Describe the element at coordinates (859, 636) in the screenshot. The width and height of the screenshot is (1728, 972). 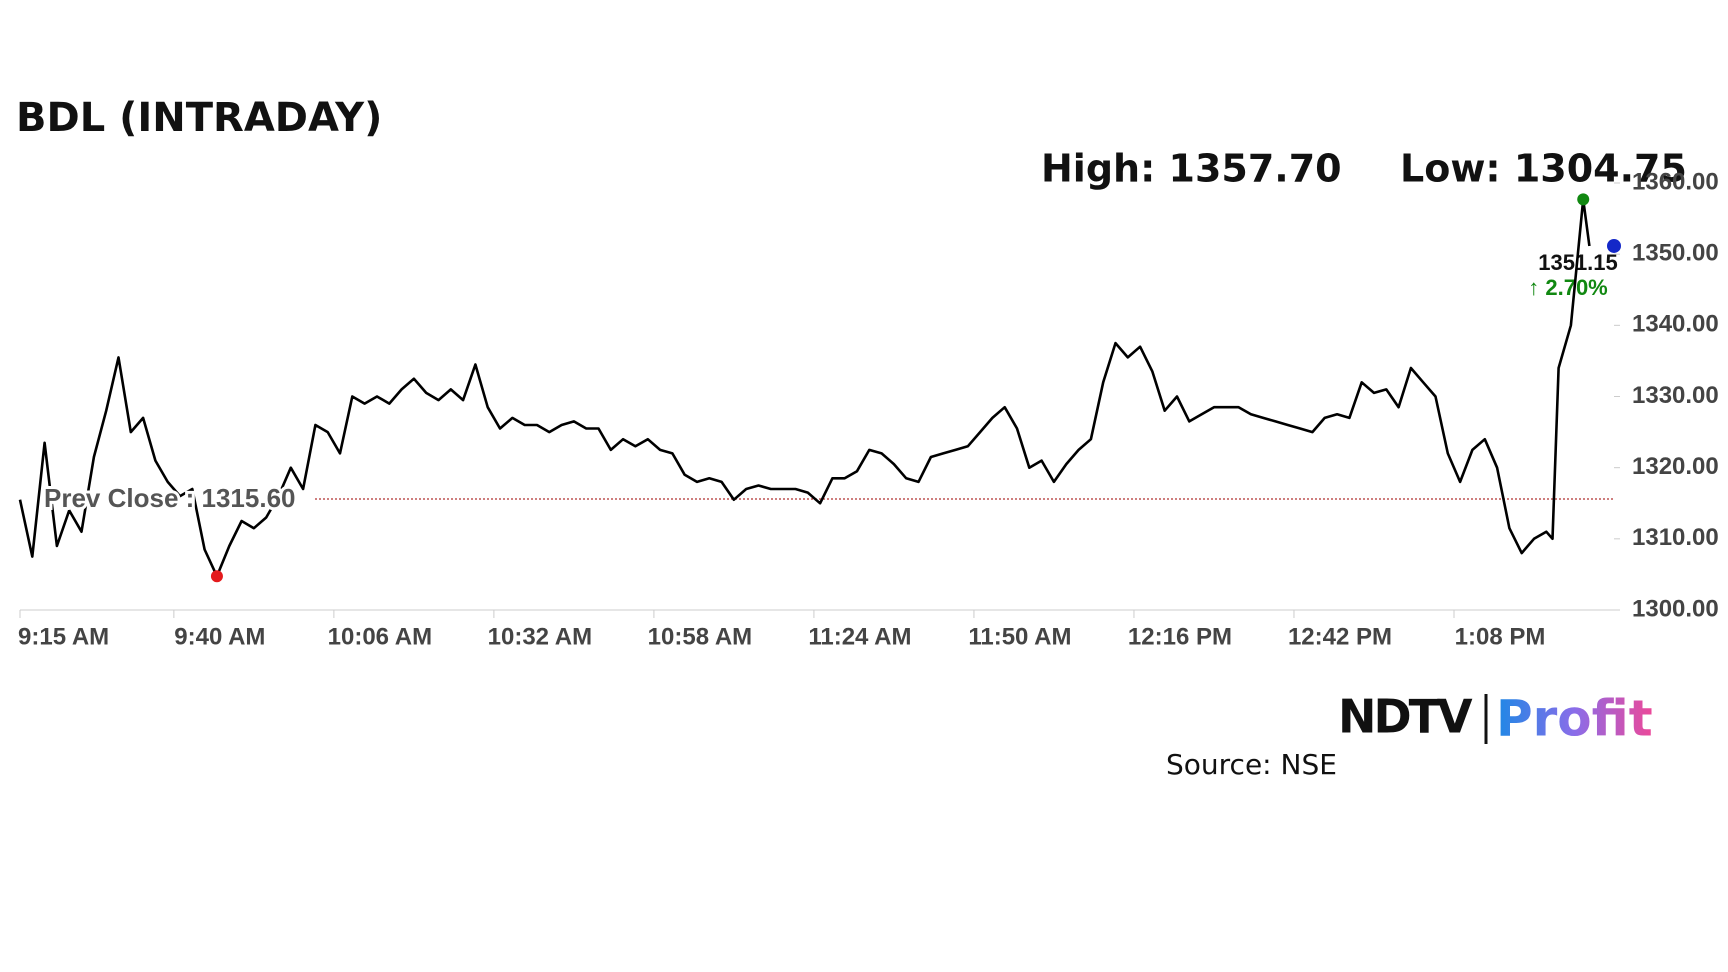
I see `x-tick-label: 11:24 AM` at that location.